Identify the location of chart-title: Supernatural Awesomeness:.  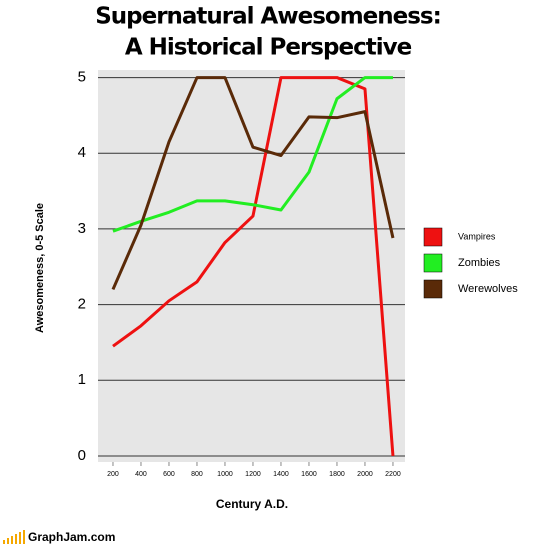
(268, 17).